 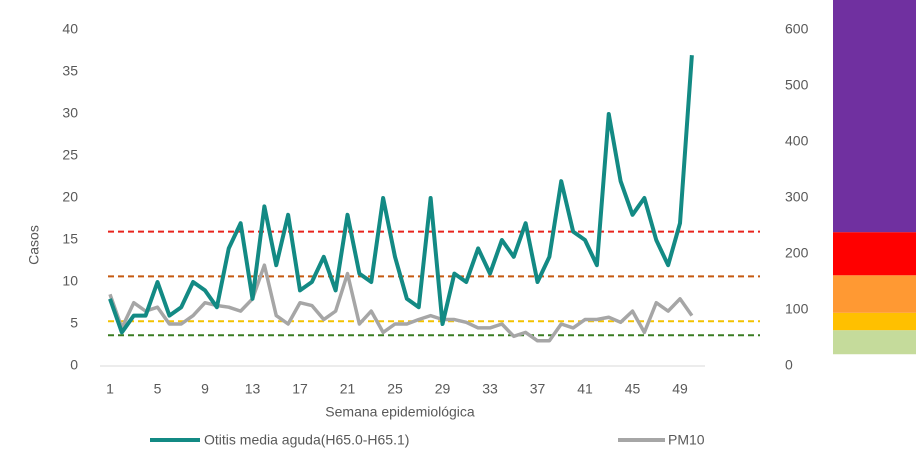 What do you see at coordinates (686, 440) in the screenshot?
I see `legend-label: PM10` at bounding box center [686, 440].